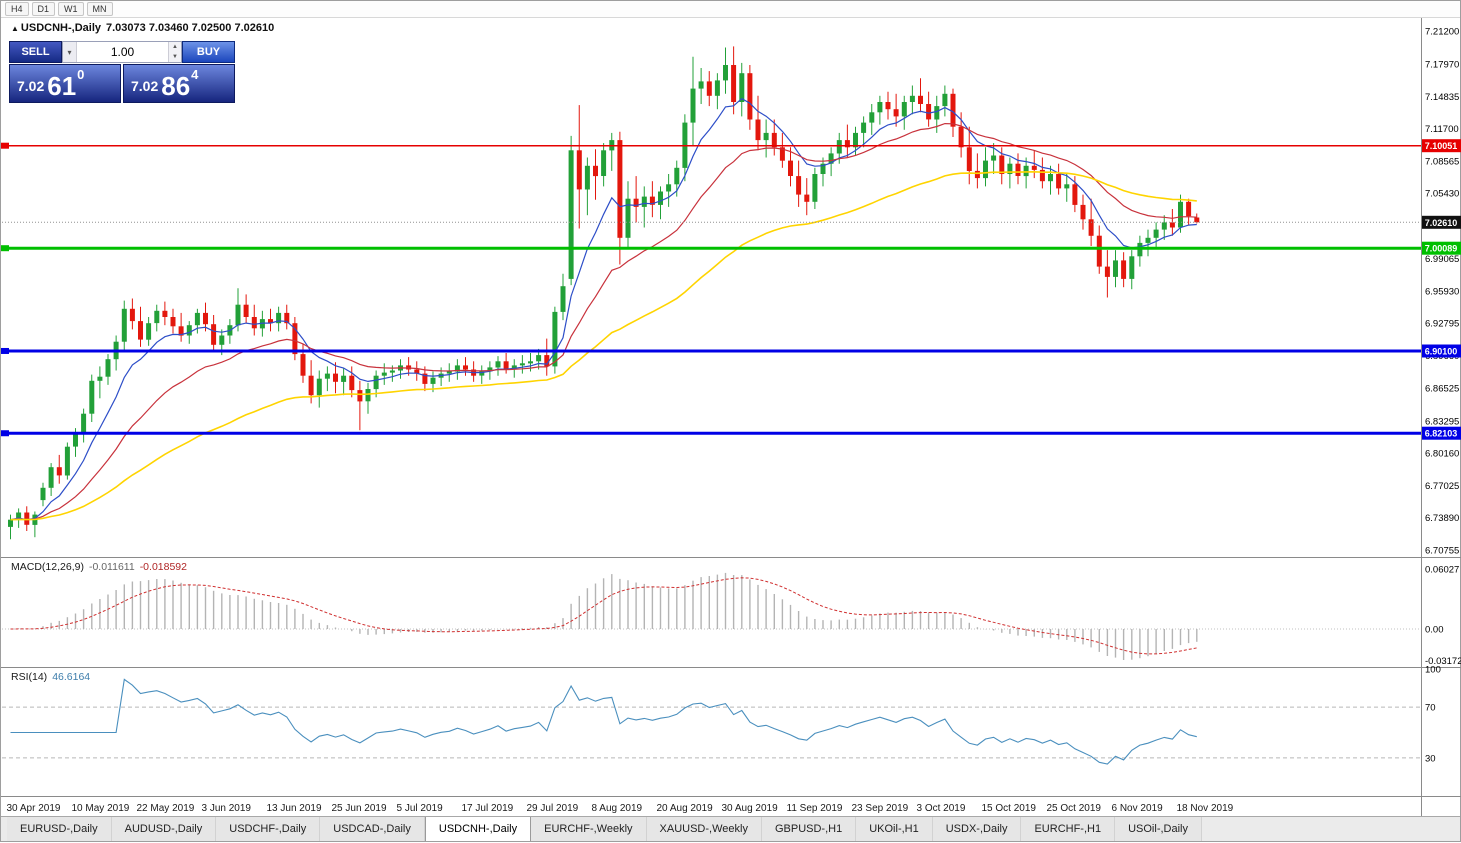 Image resolution: width=1461 pixels, height=843 pixels. I want to click on price-axis-label: 7.21200, so click(1442, 32).